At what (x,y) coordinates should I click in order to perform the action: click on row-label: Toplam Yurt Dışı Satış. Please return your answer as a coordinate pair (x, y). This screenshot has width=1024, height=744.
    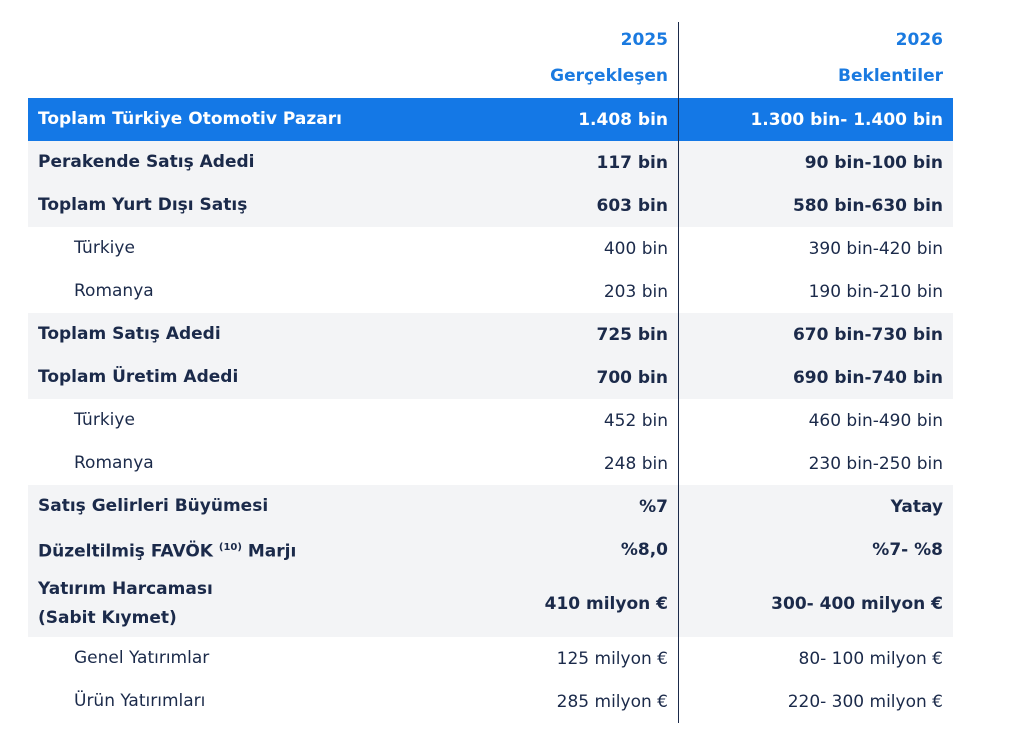
    Looking at the image, I should click on (143, 205).